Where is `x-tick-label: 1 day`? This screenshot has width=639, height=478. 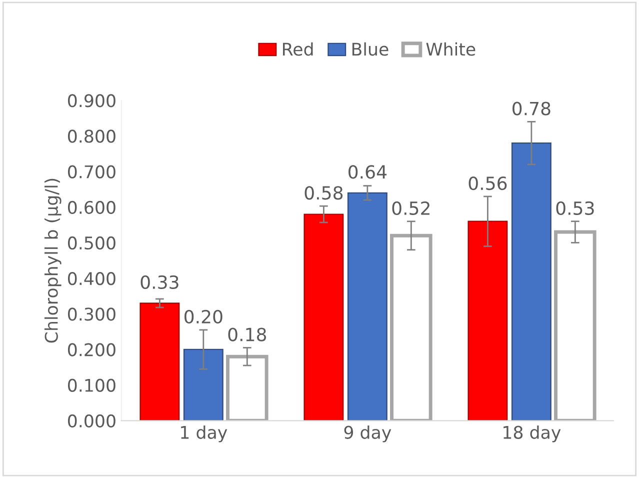
x-tick-label: 1 day is located at coordinates (204, 434).